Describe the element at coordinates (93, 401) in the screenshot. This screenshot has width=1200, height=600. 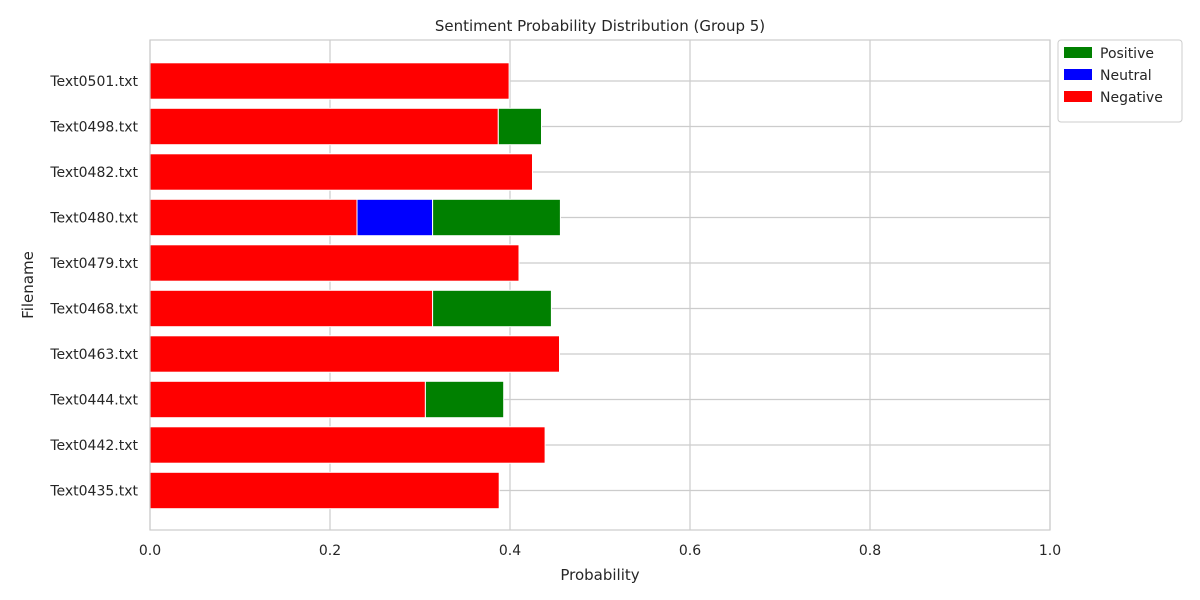
I see `y-tick-label: Text0444.txt` at that location.